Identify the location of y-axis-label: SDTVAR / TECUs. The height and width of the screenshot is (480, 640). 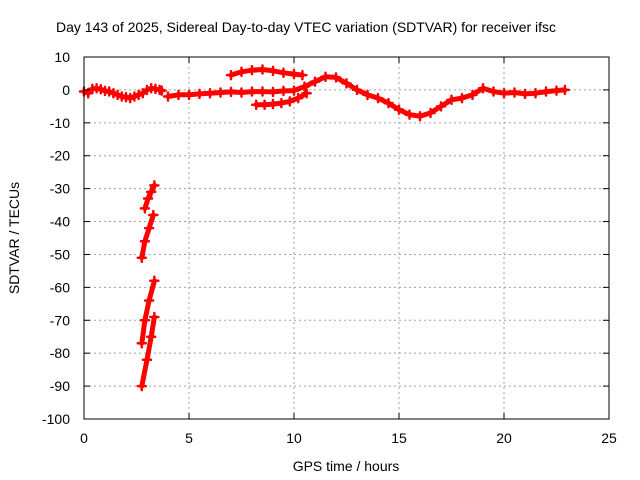
(14, 238).